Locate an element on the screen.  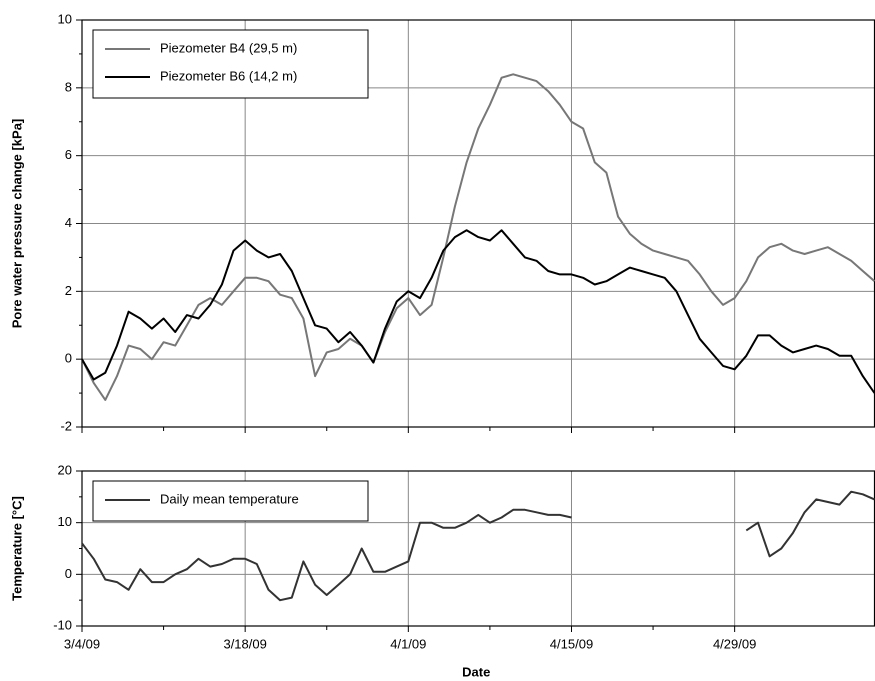
y-axis-label: Temperature [°C] is located at coordinates (16, 548).